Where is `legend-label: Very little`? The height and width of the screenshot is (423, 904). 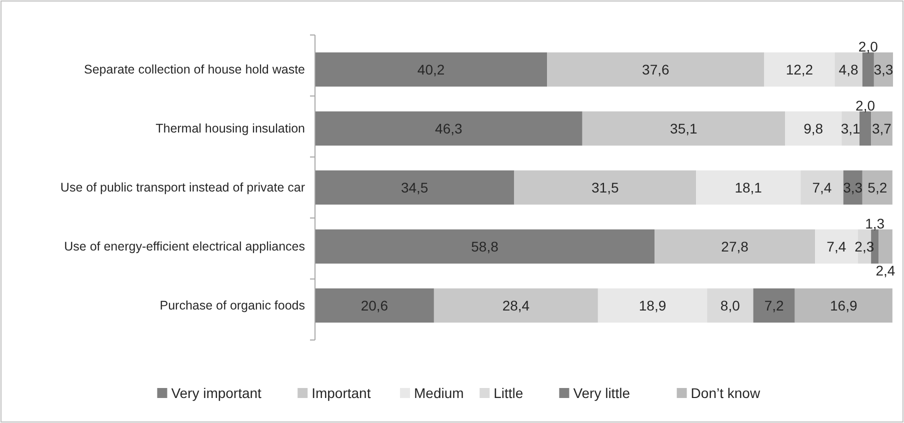
legend-label: Very little is located at coordinates (601, 393).